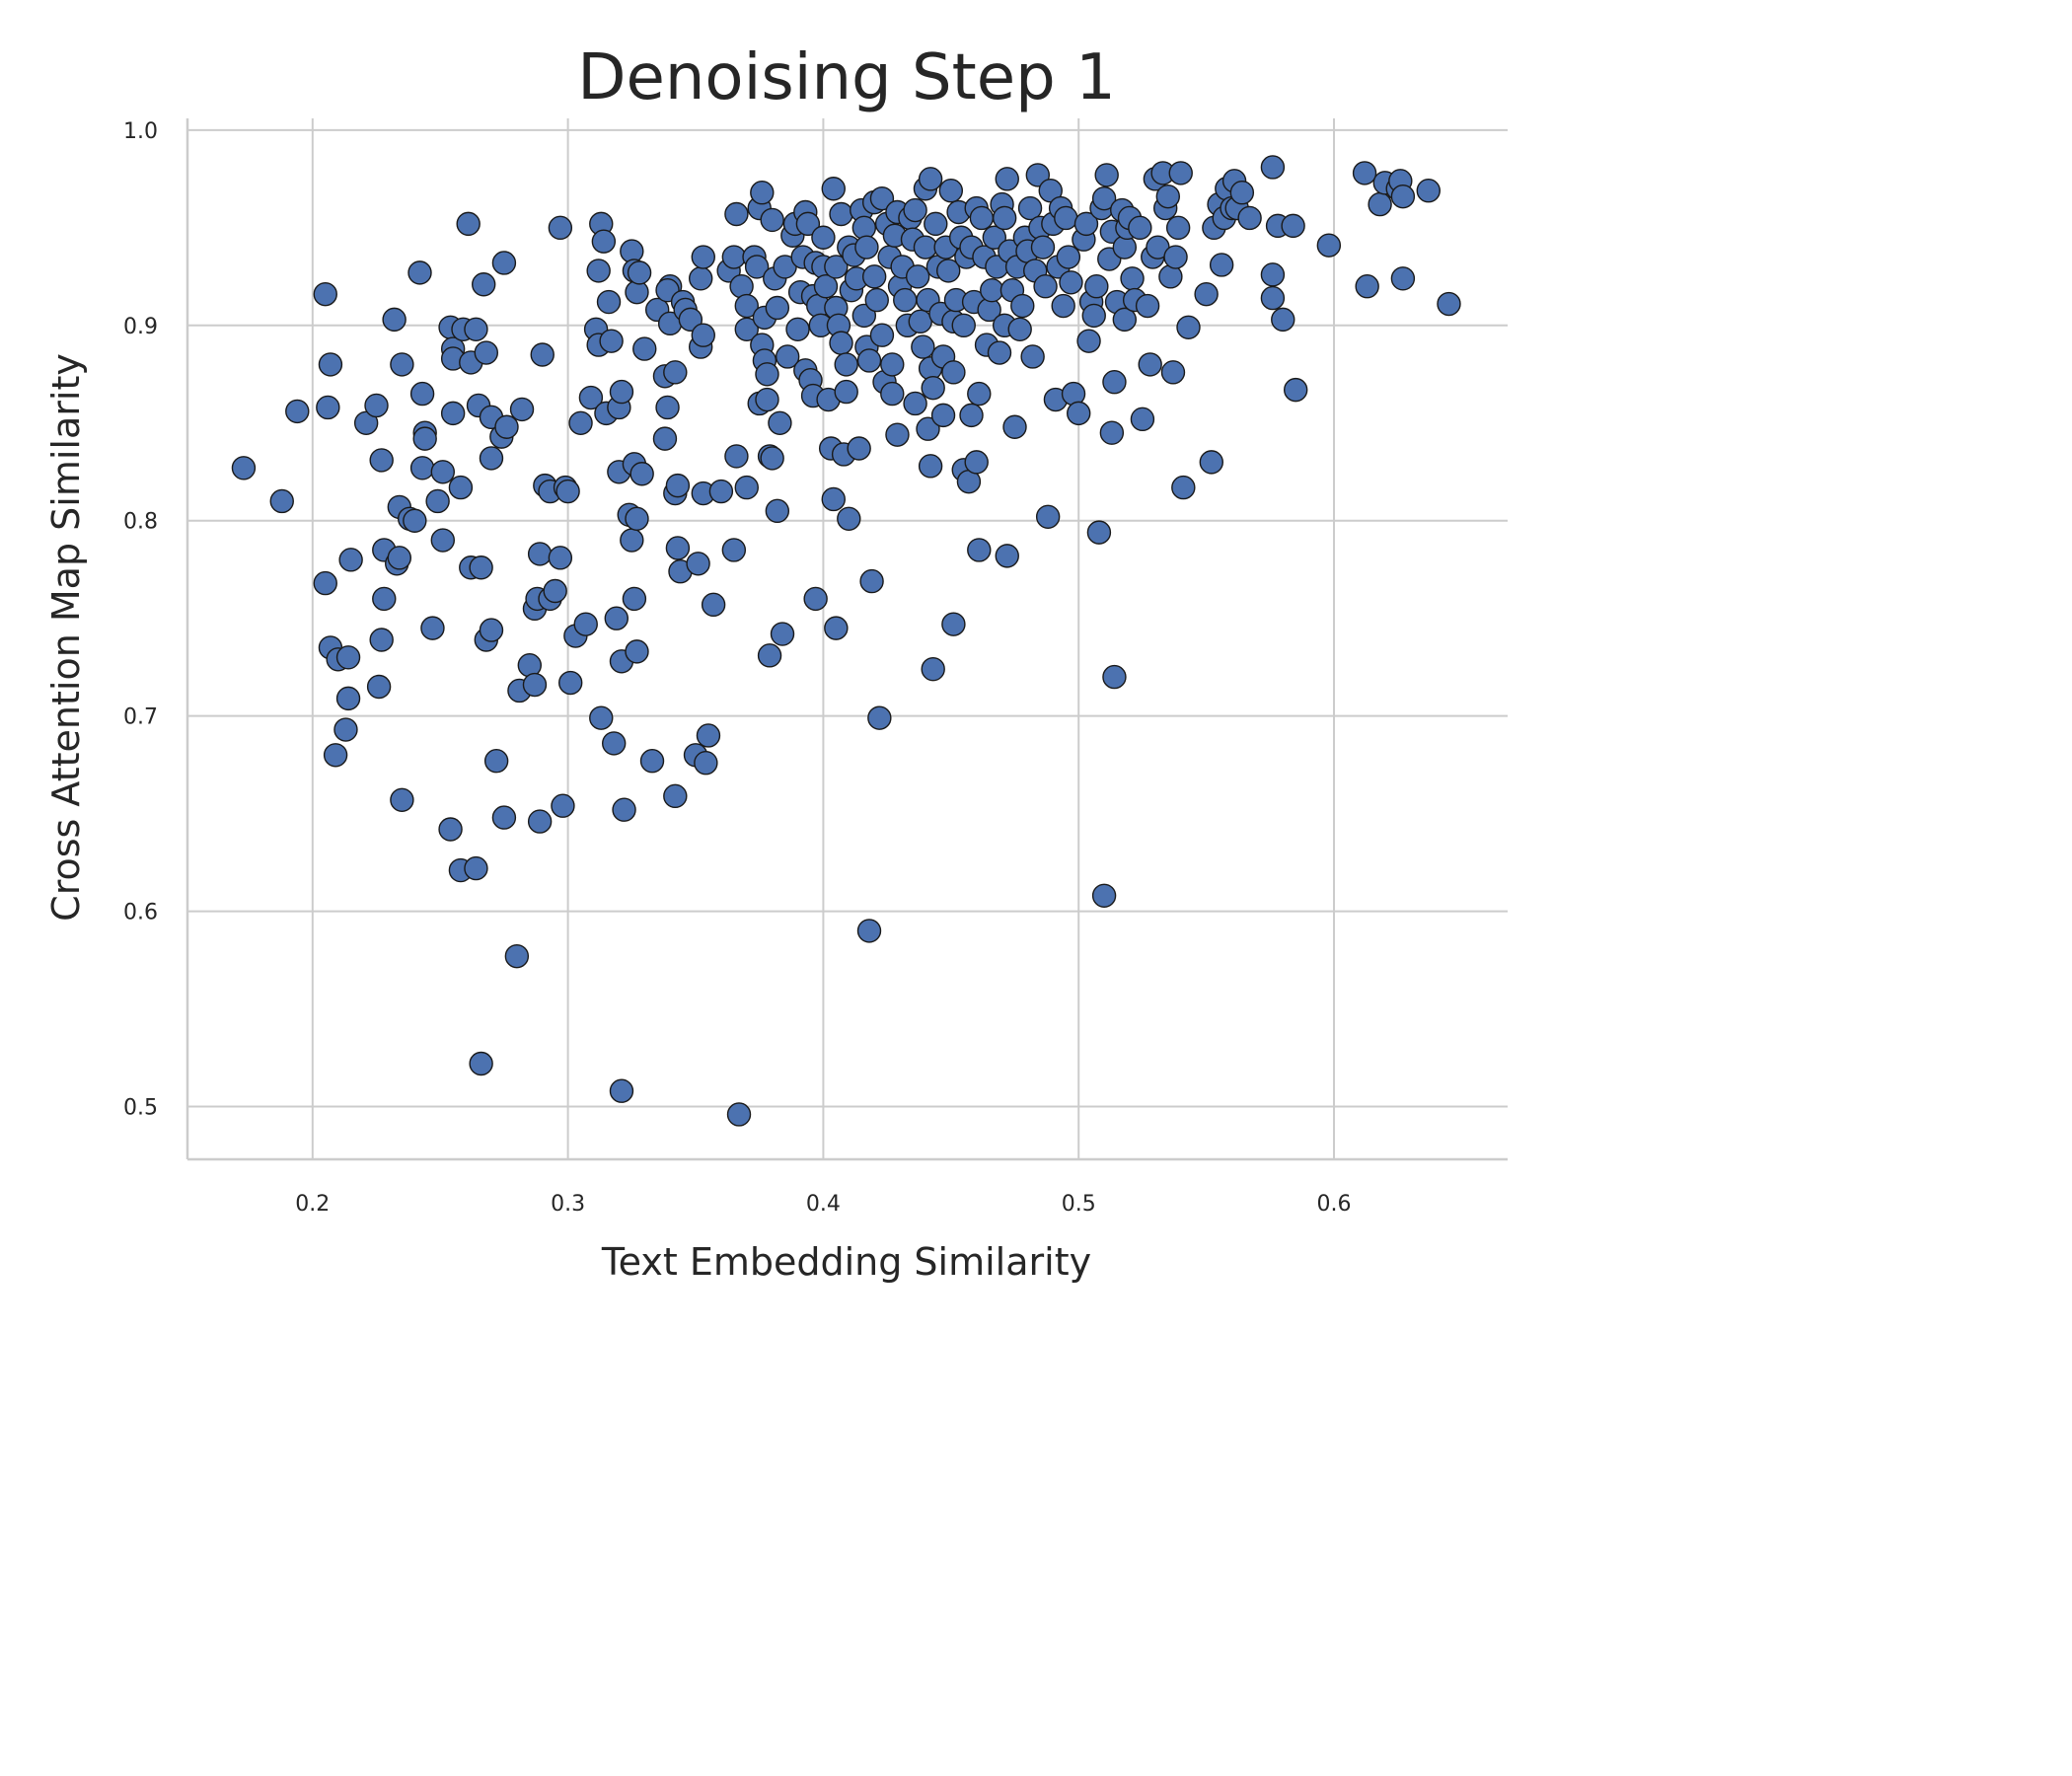 Image resolution: width=2072 pixels, height=1776 pixels. Describe the element at coordinates (141, 131) in the screenshot. I see `y-tick-label: 1.0` at that location.